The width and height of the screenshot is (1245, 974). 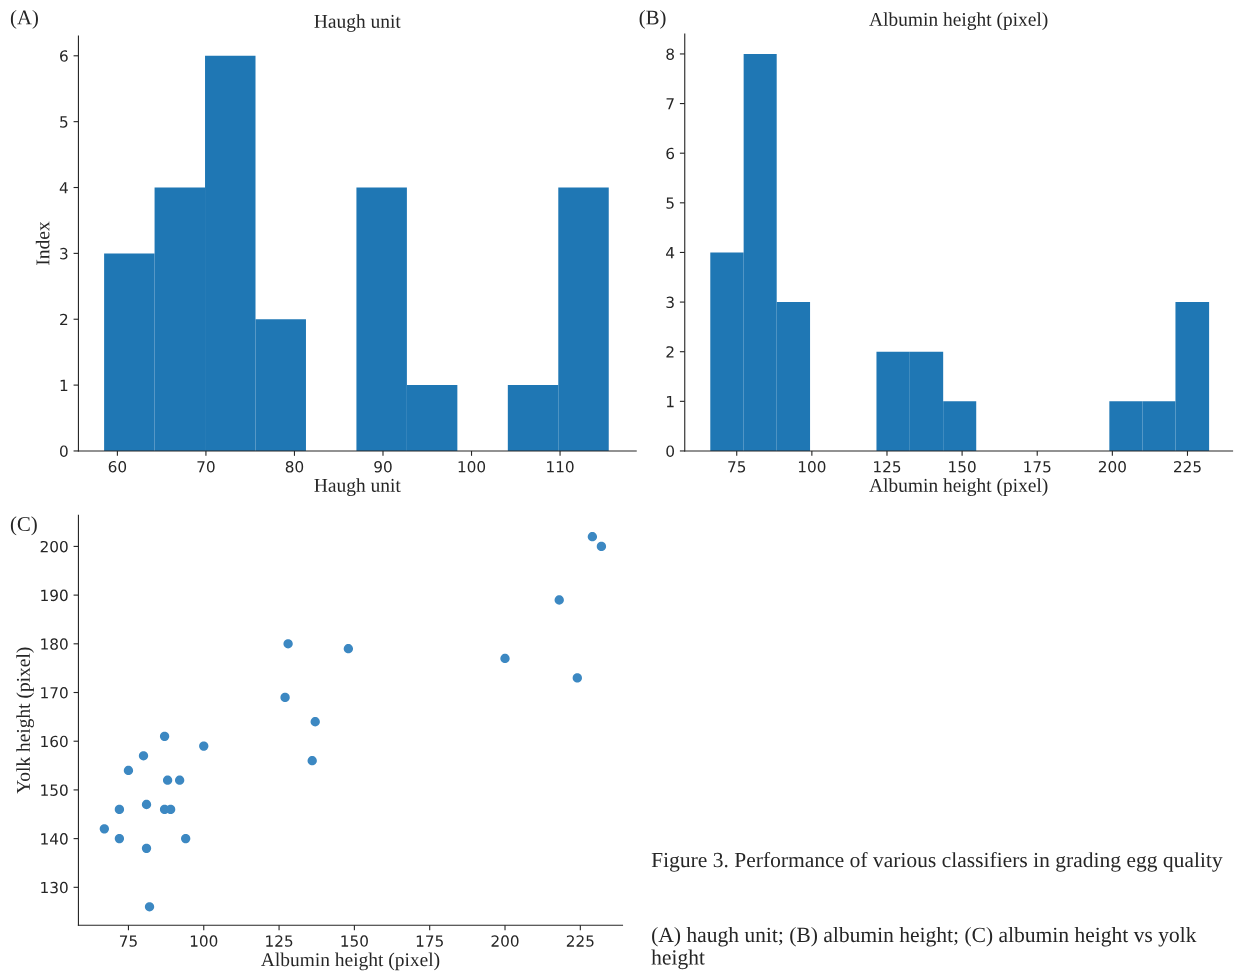 What do you see at coordinates (54, 692) in the screenshot?
I see `y-tick-label: 170` at bounding box center [54, 692].